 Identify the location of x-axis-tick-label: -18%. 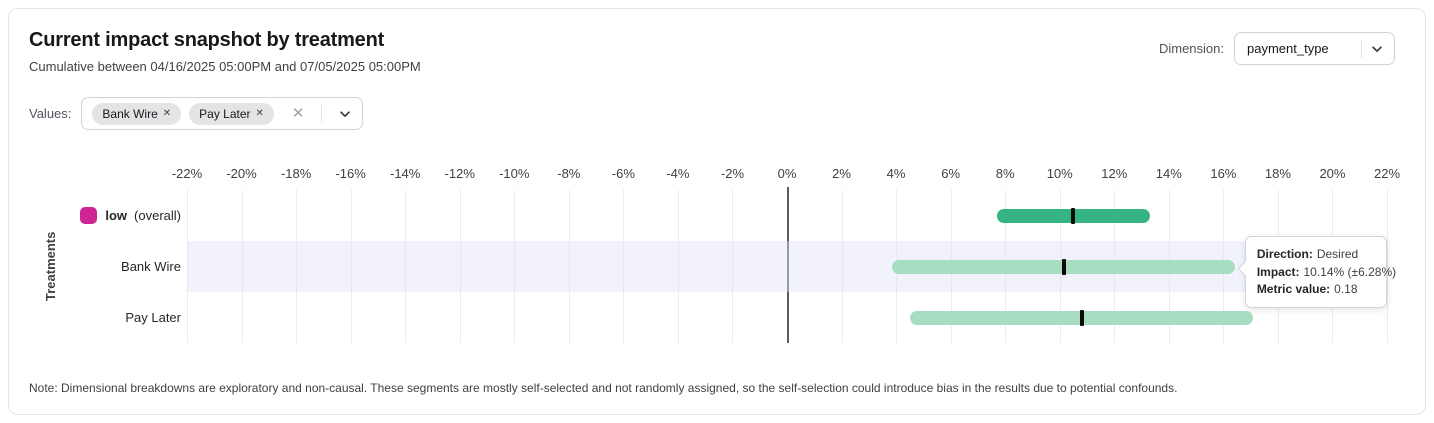
(296, 173).